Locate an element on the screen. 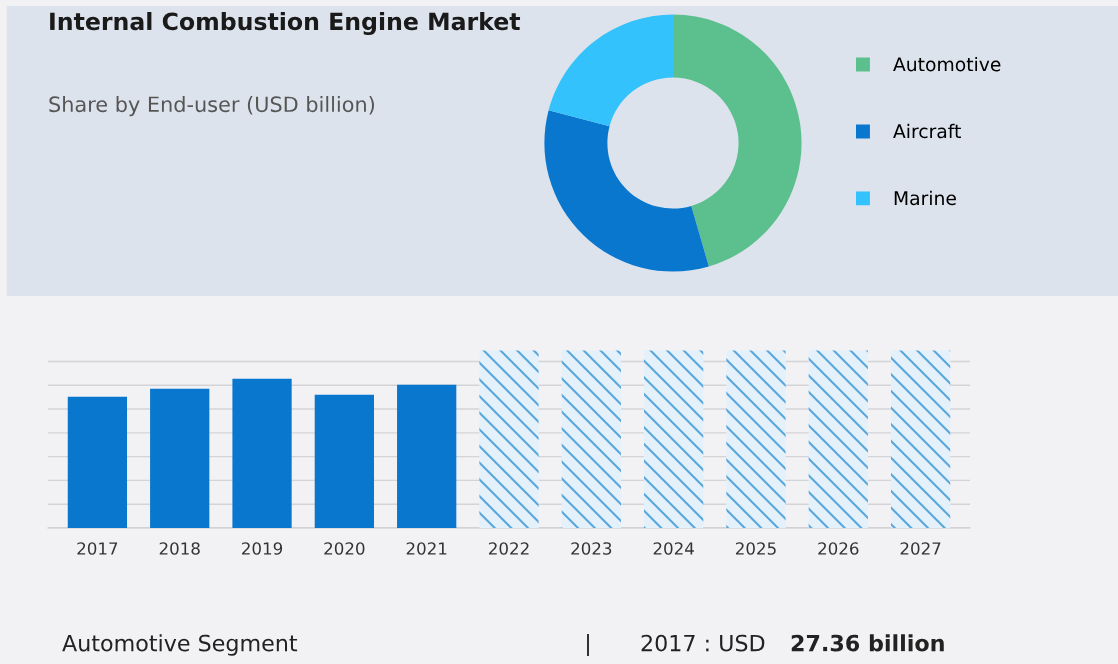  x-tick-label: 2022 is located at coordinates (509, 548).